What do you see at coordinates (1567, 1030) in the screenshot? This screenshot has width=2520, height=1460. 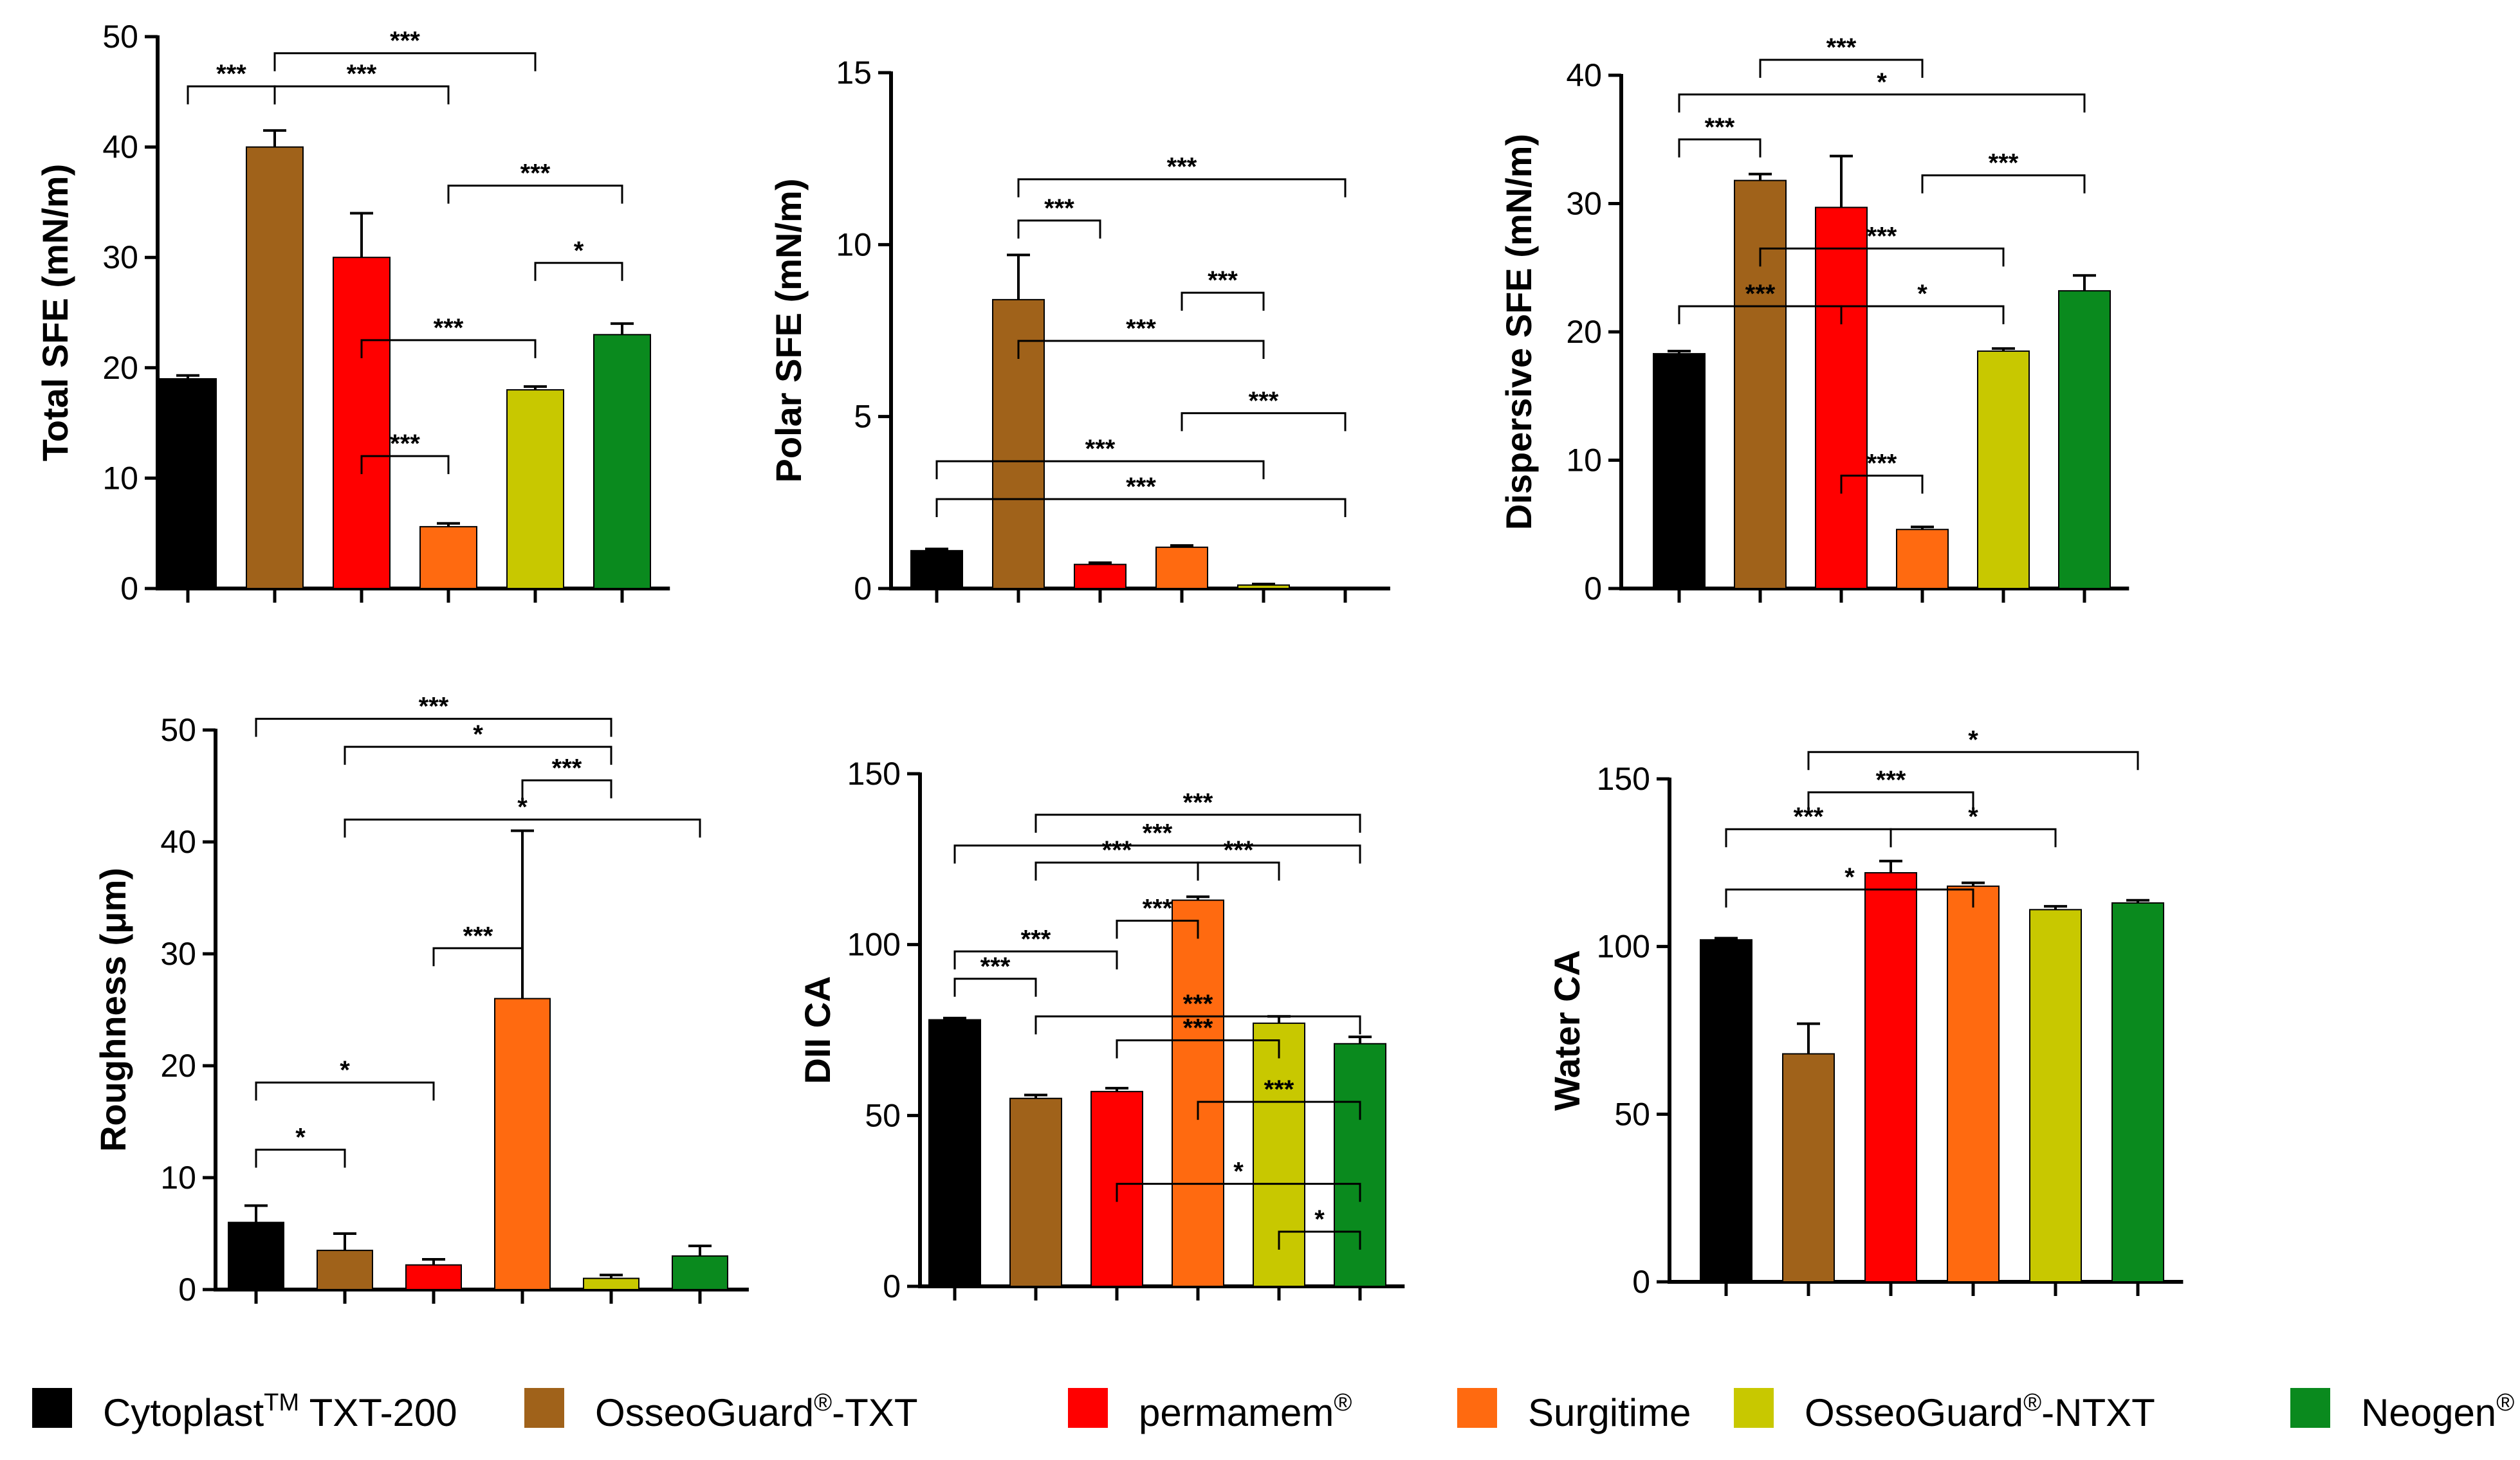 I see `y-axis-title: Water CA` at bounding box center [1567, 1030].